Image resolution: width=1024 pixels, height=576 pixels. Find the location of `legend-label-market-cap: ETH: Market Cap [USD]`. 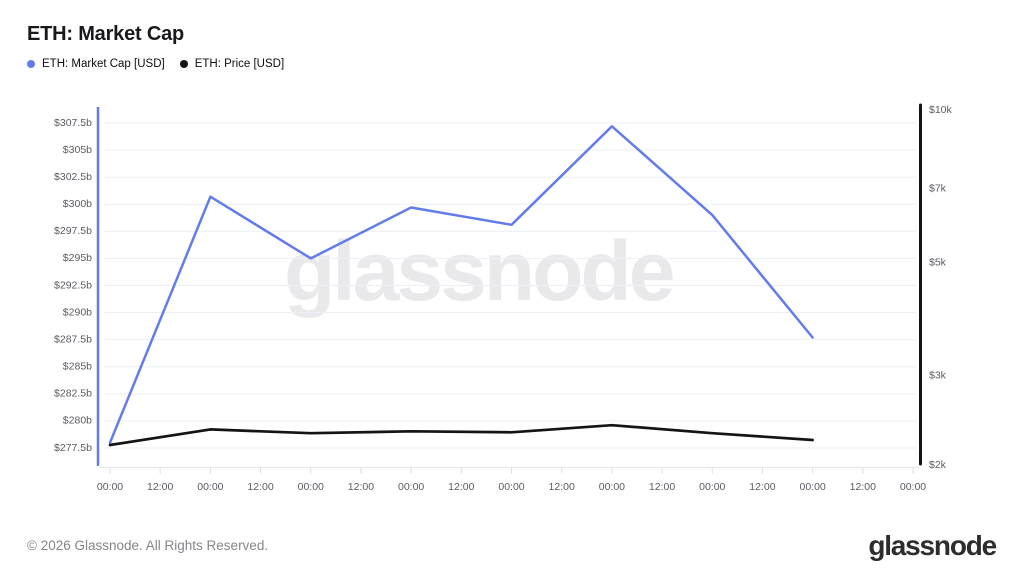

legend-label-market-cap: ETH: Market Cap [USD] is located at coordinates (103, 64).